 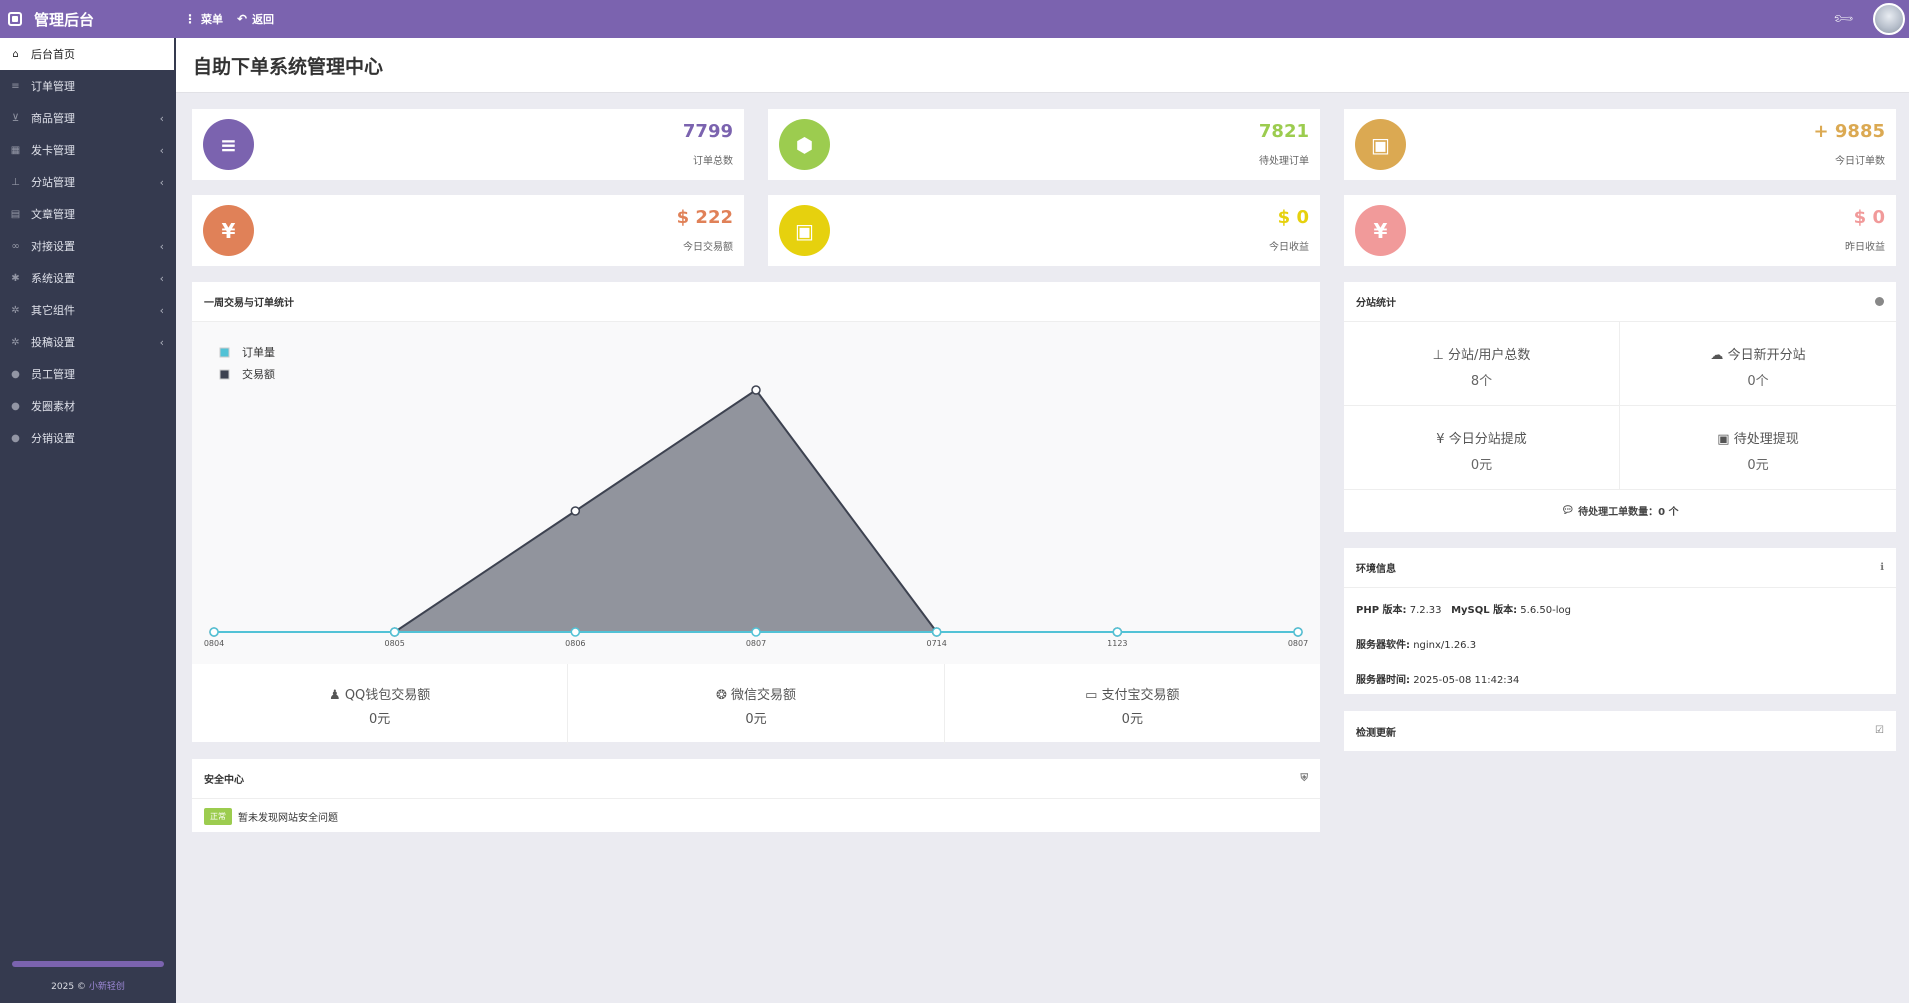 I want to click on payment-cell: ❂ 微信交易额 0元, so click(x=756, y=704).